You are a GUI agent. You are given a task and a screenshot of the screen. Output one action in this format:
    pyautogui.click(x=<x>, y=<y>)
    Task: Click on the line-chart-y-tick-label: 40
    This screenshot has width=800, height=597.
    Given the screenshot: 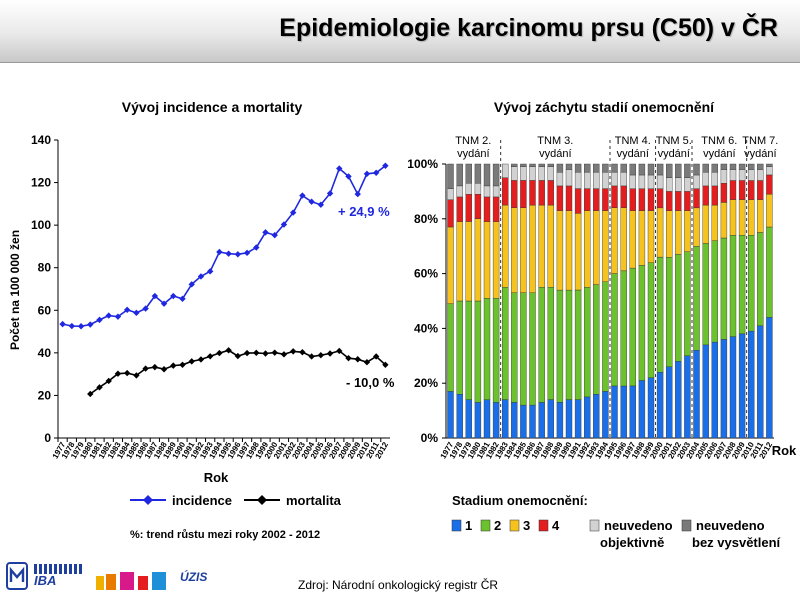 What is the action you would take?
    pyautogui.click(x=45, y=353)
    